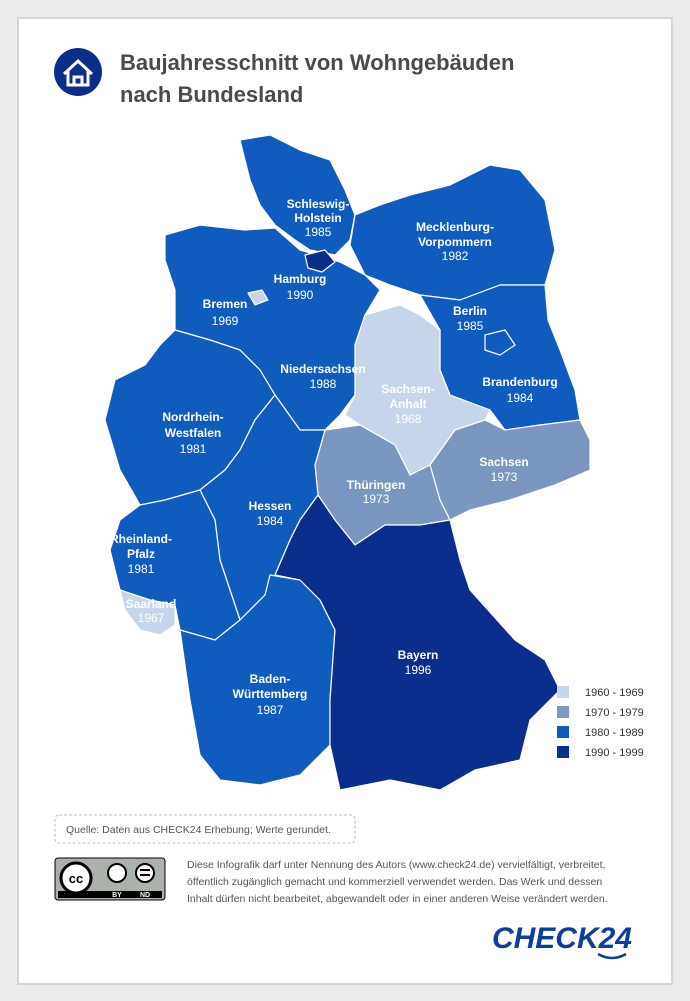  What do you see at coordinates (614, 713) in the screenshot?
I see `legend-label: 1970 - 1979` at bounding box center [614, 713].